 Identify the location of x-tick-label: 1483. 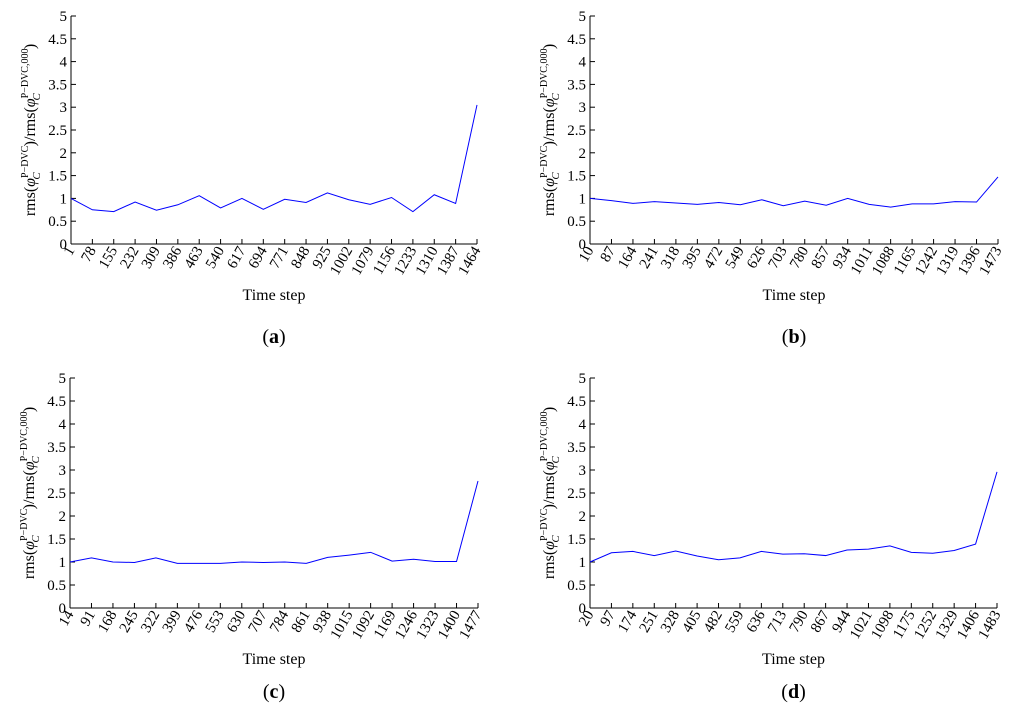
(990, 625).